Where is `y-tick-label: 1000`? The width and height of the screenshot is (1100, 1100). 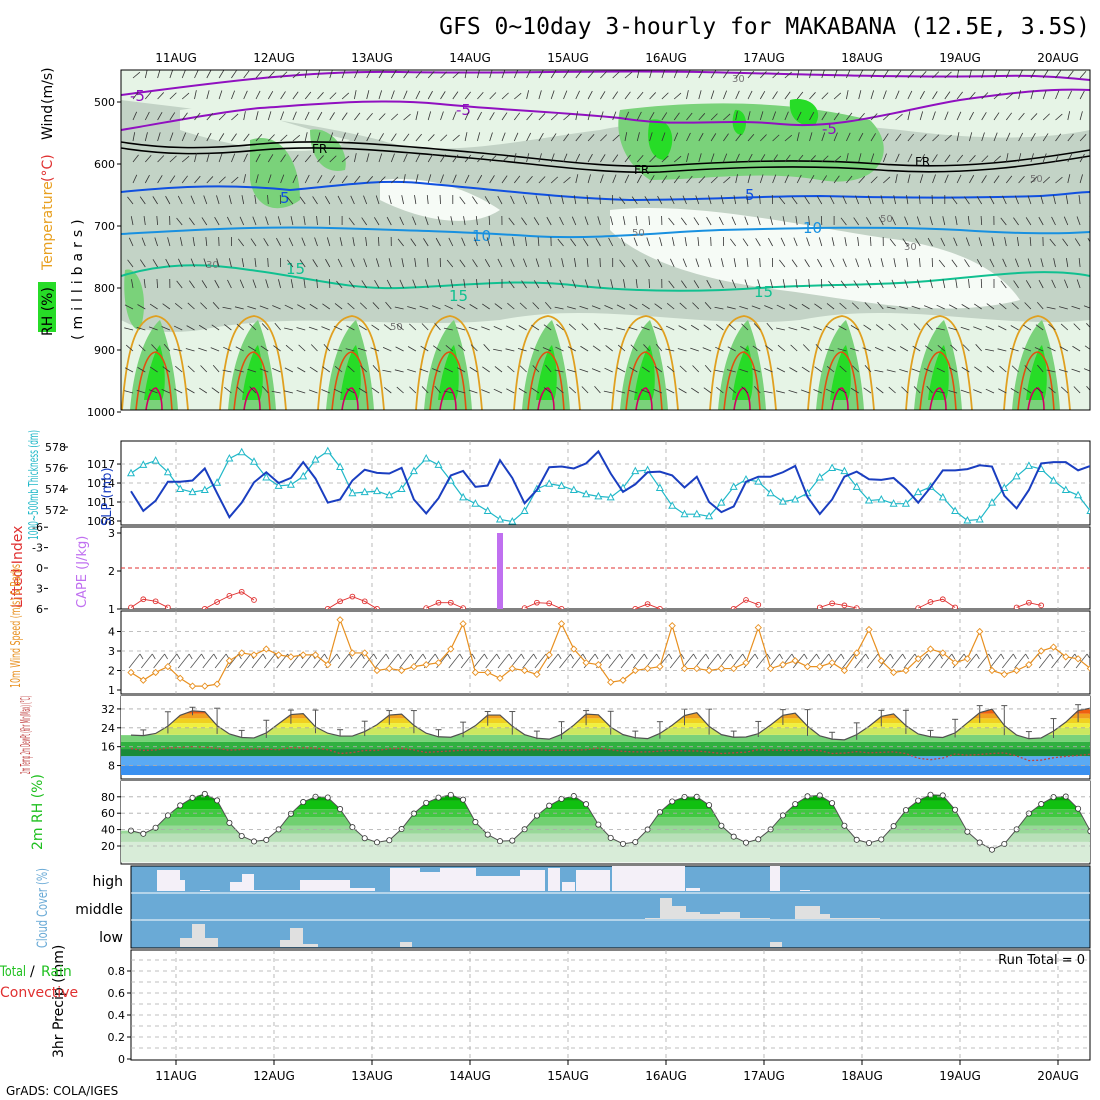
y-tick-label: 1000 is located at coordinates (101, 412).